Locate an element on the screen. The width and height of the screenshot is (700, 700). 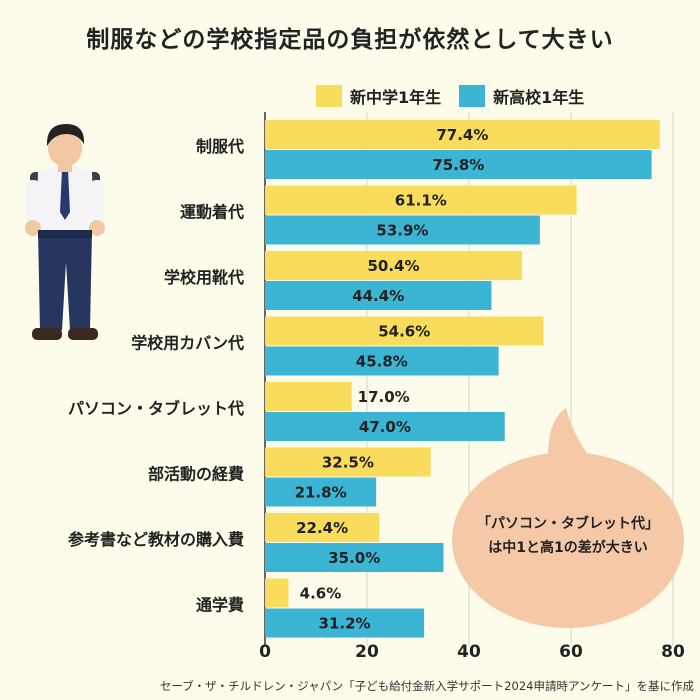
data-label: 21.8% is located at coordinates (321, 493).